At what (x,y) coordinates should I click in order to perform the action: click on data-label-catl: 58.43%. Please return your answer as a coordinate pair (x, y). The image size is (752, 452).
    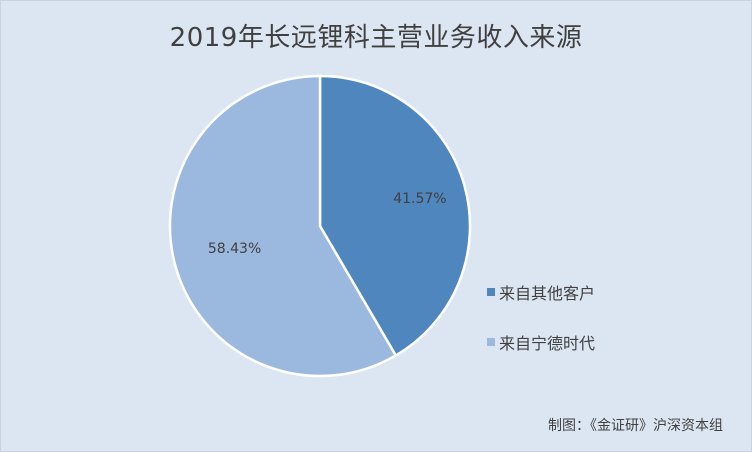
    Looking at the image, I should click on (234, 249).